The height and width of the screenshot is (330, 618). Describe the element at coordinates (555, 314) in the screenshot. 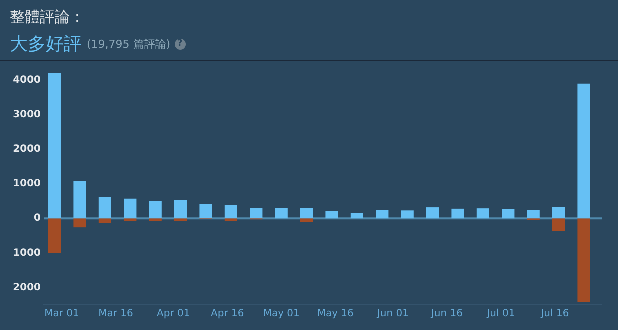

I see `x-tick-label: Jul 16` at that location.